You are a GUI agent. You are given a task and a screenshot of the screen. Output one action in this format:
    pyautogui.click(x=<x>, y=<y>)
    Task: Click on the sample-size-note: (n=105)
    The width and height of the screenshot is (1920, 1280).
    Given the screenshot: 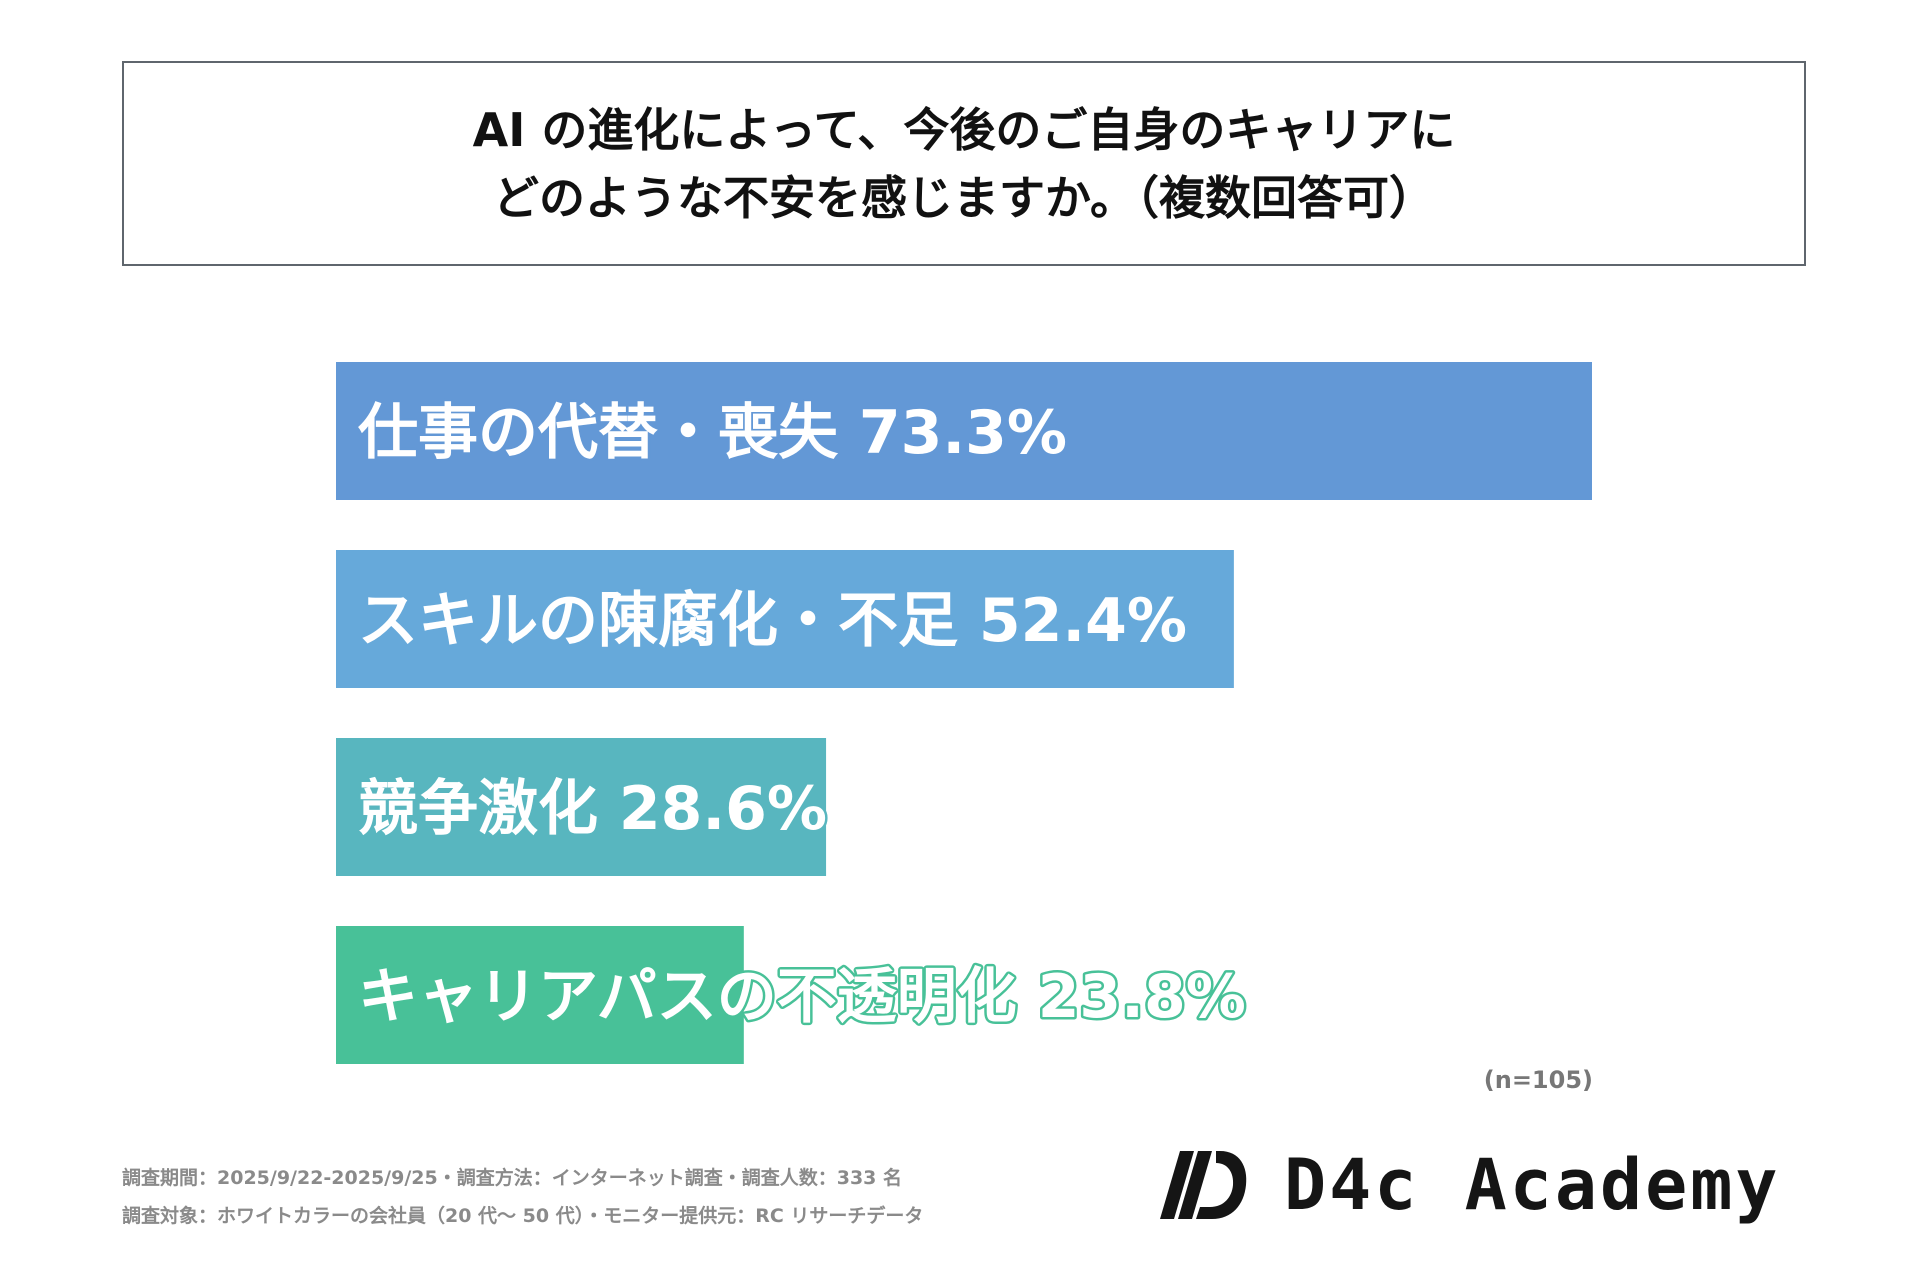 What is the action you would take?
    pyautogui.click(x=1538, y=1080)
    